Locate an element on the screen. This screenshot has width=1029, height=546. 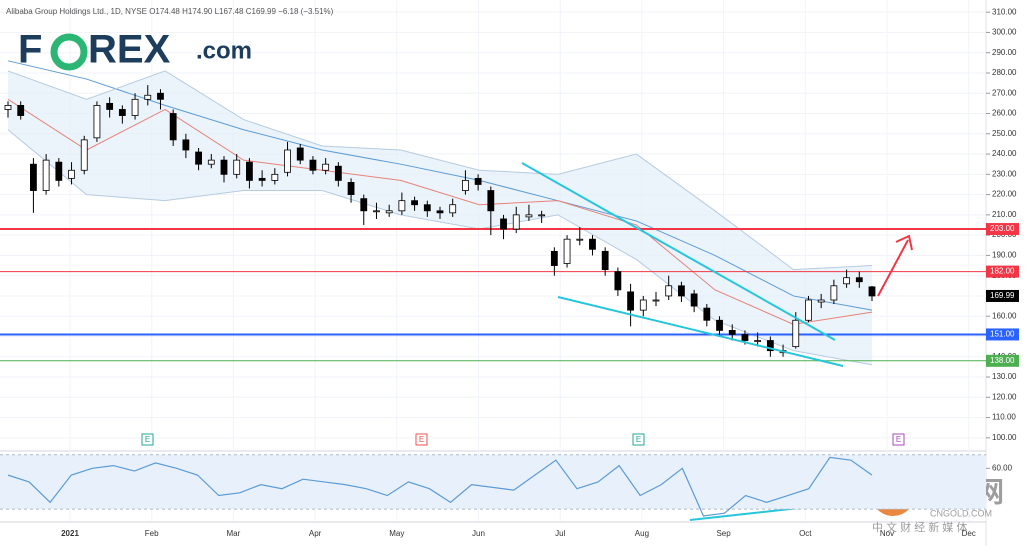
y-tick-label: 300.00 is located at coordinates (1004, 32).